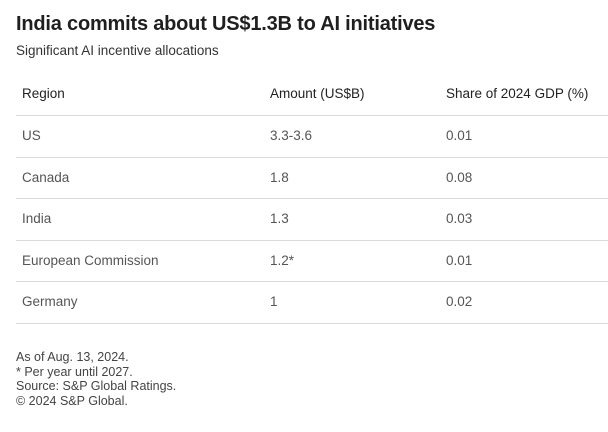  What do you see at coordinates (317, 93) in the screenshot?
I see `column-header-amount: Amount (US$B)` at bounding box center [317, 93].